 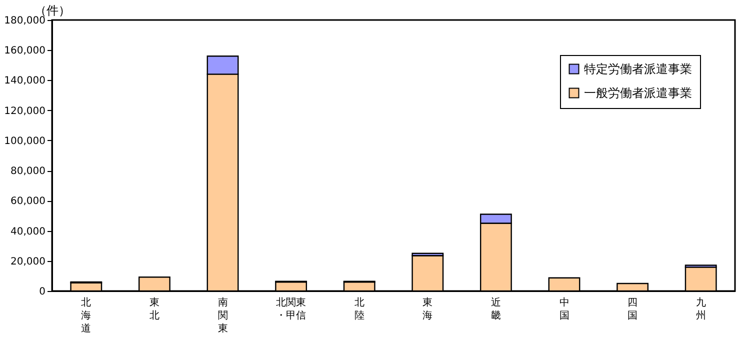 I want to click on legend-label: 一般労働者派遣事業, so click(x=638, y=93).